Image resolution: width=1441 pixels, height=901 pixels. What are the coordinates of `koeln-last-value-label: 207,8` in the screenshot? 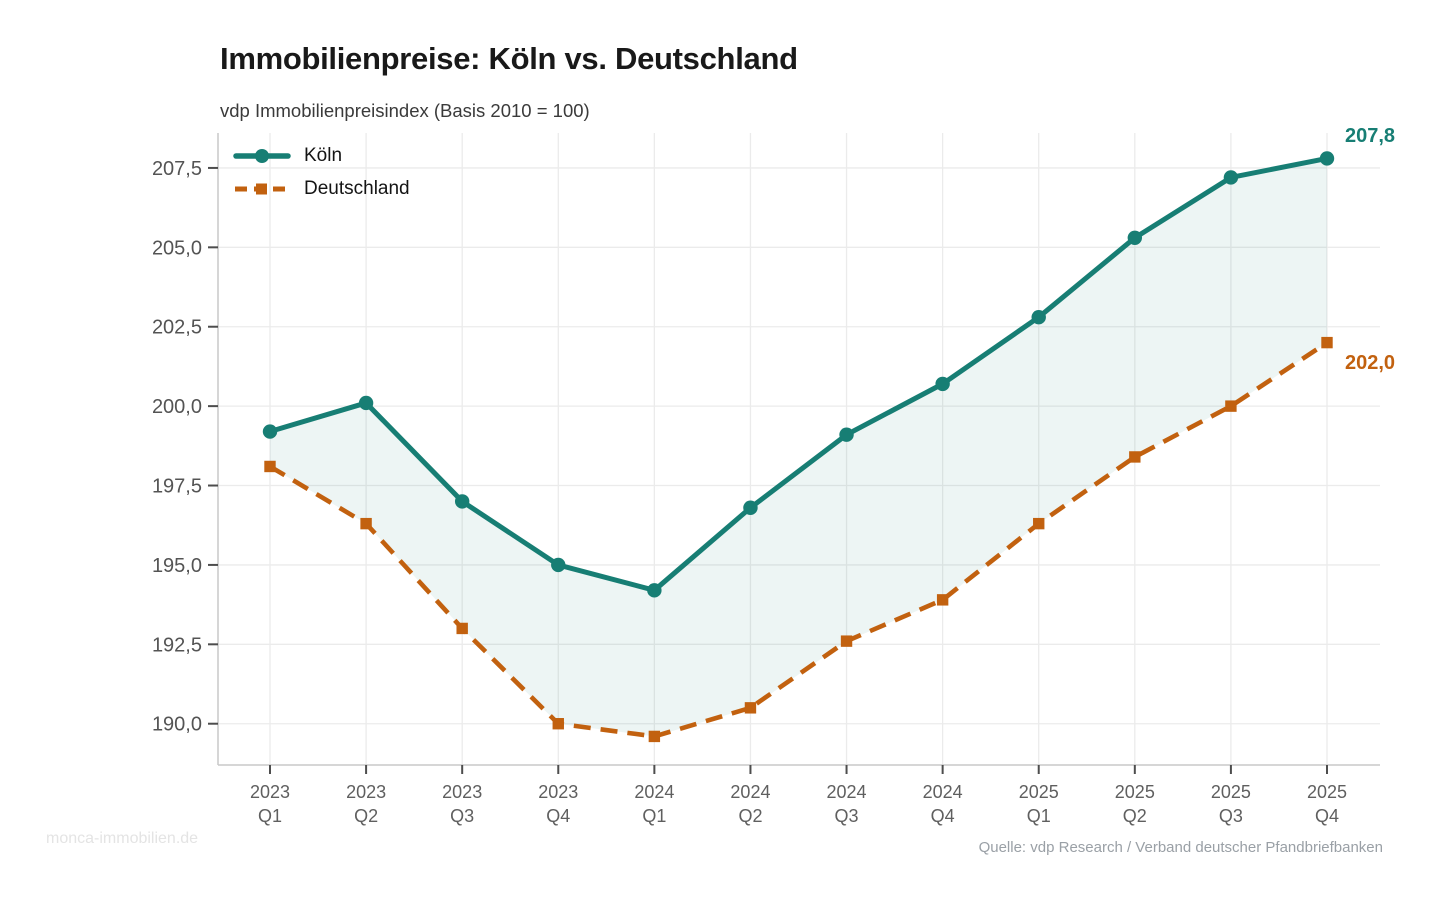 It's located at (1370, 136).